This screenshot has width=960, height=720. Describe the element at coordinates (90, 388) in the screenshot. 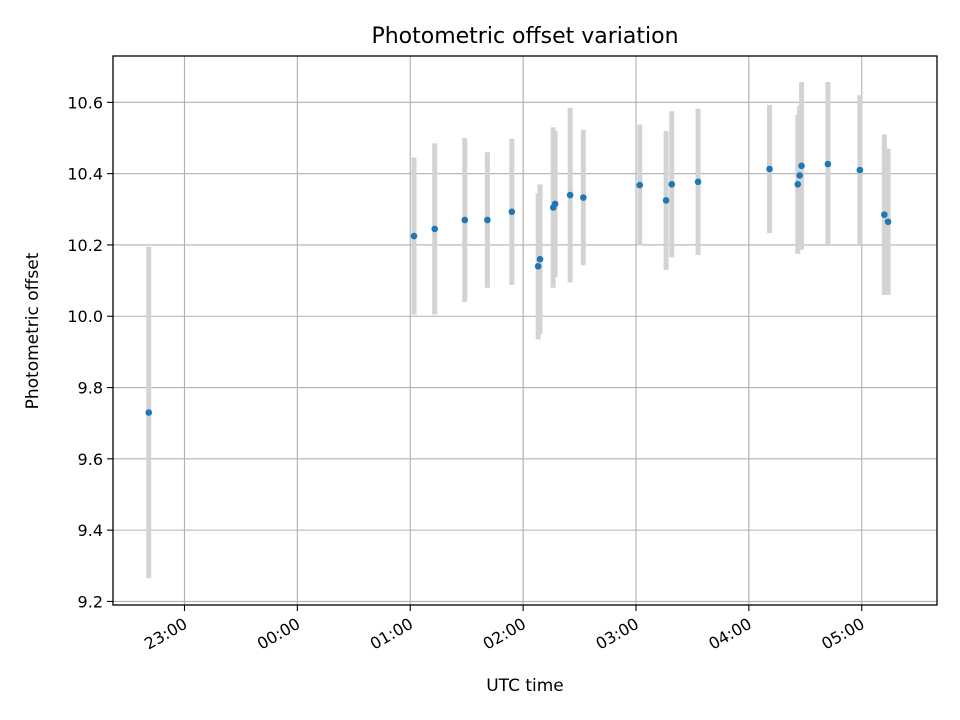

I see `y-tick-label: 9.8` at that location.